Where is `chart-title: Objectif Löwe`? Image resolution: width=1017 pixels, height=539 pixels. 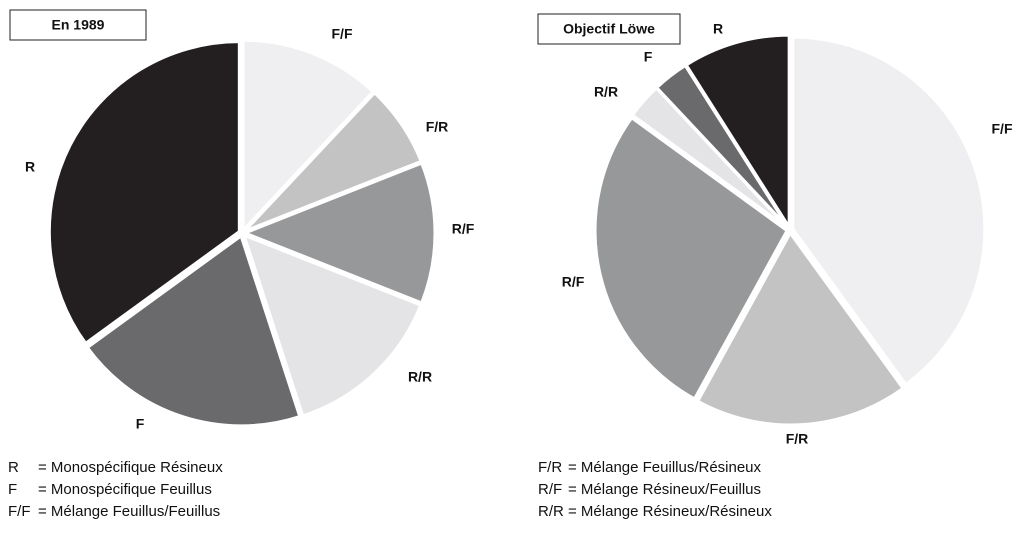 chart-title: Objectif Löwe is located at coordinates (609, 29).